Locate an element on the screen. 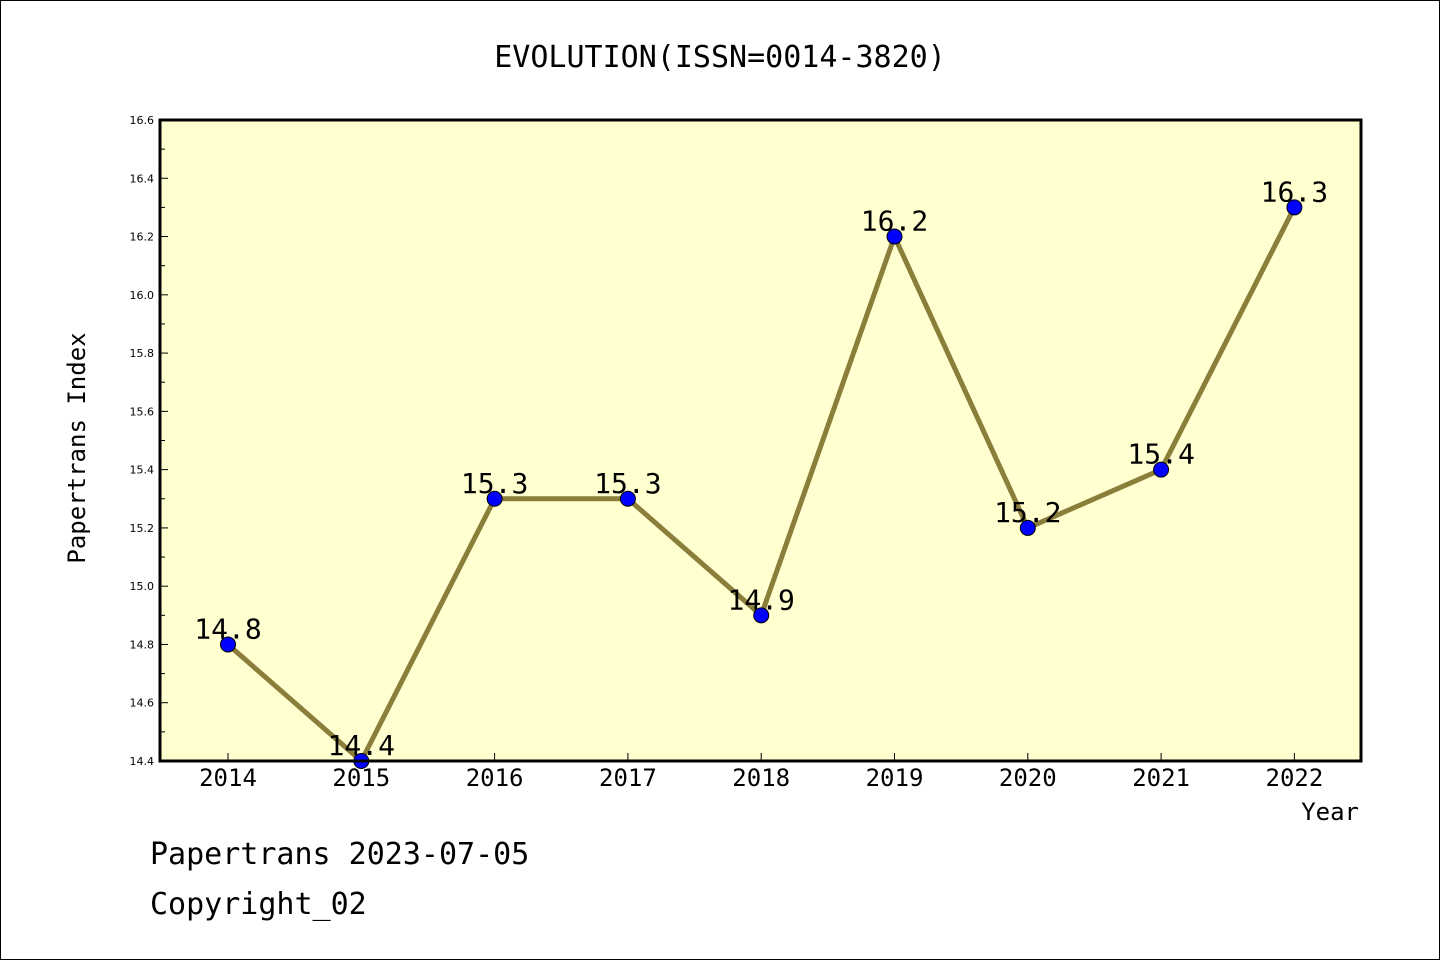 This screenshot has height=960, width=1440. x-tick-label: 2014 is located at coordinates (228, 778).